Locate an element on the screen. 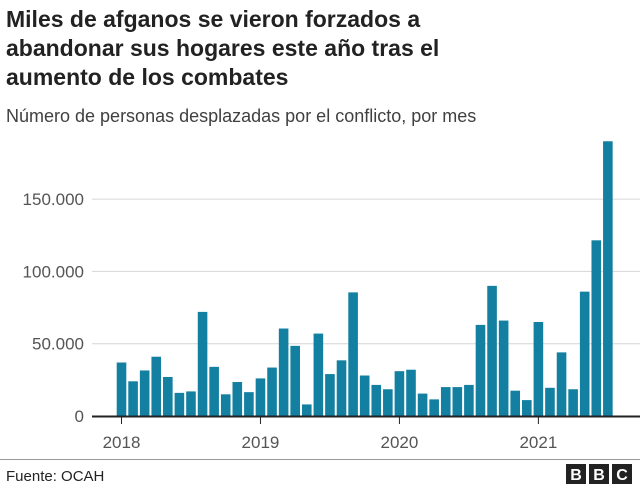 The width and height of the screenshot is (640, 490). y-tick-label: 100.000 is located at coordinates (53, 271).